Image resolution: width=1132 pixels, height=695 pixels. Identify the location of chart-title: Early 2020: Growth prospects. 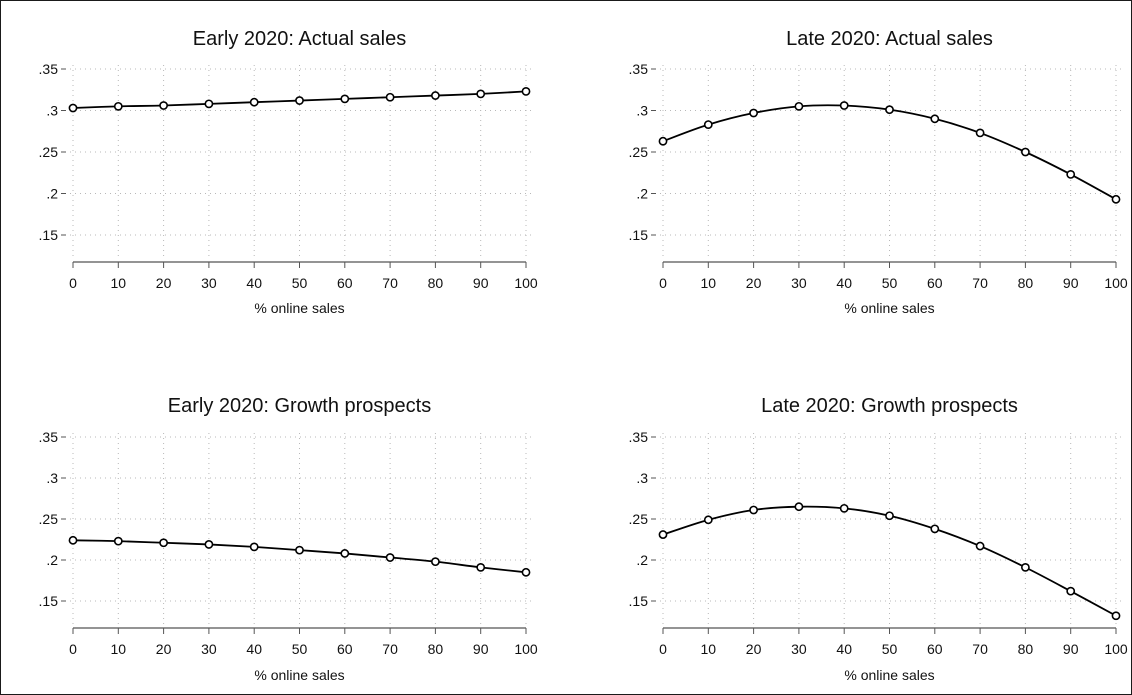
(299, 406).